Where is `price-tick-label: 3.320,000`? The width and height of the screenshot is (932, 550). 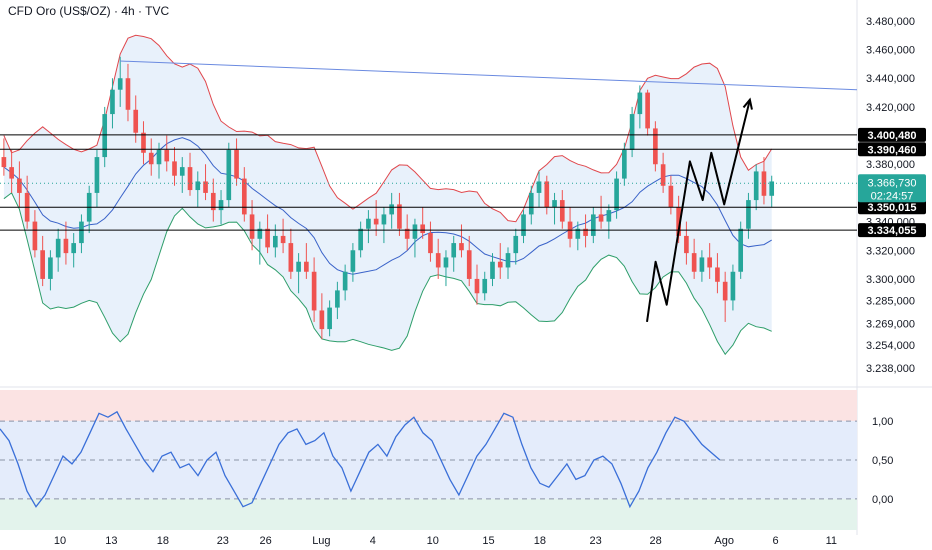 price-tick-label: 3.320,000 is located at coordinates (890, 251).